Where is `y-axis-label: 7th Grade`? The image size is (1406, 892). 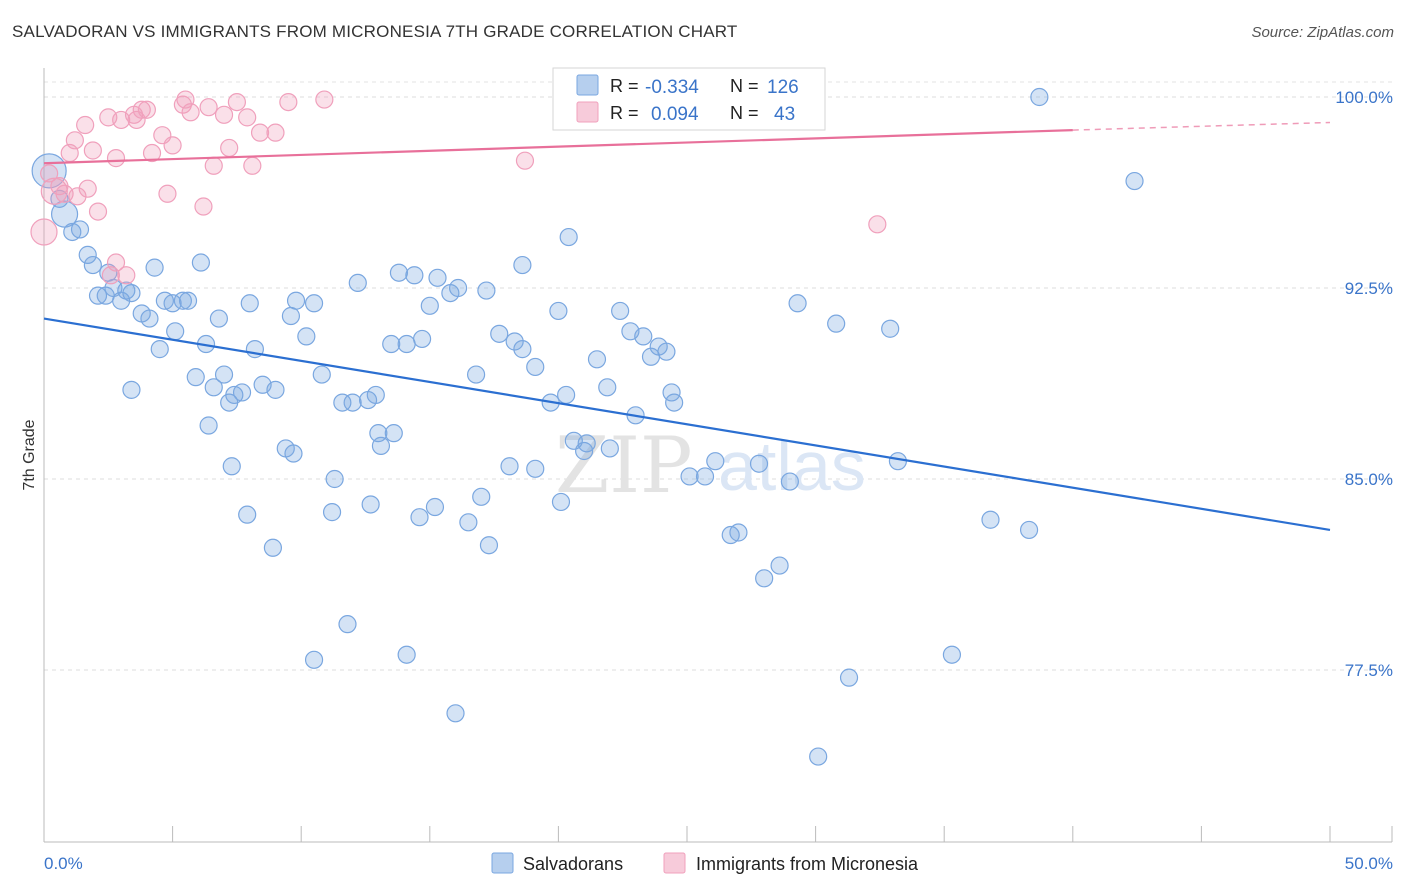
y-axis-label: 7th Grade is located at coordinates (29, 454).